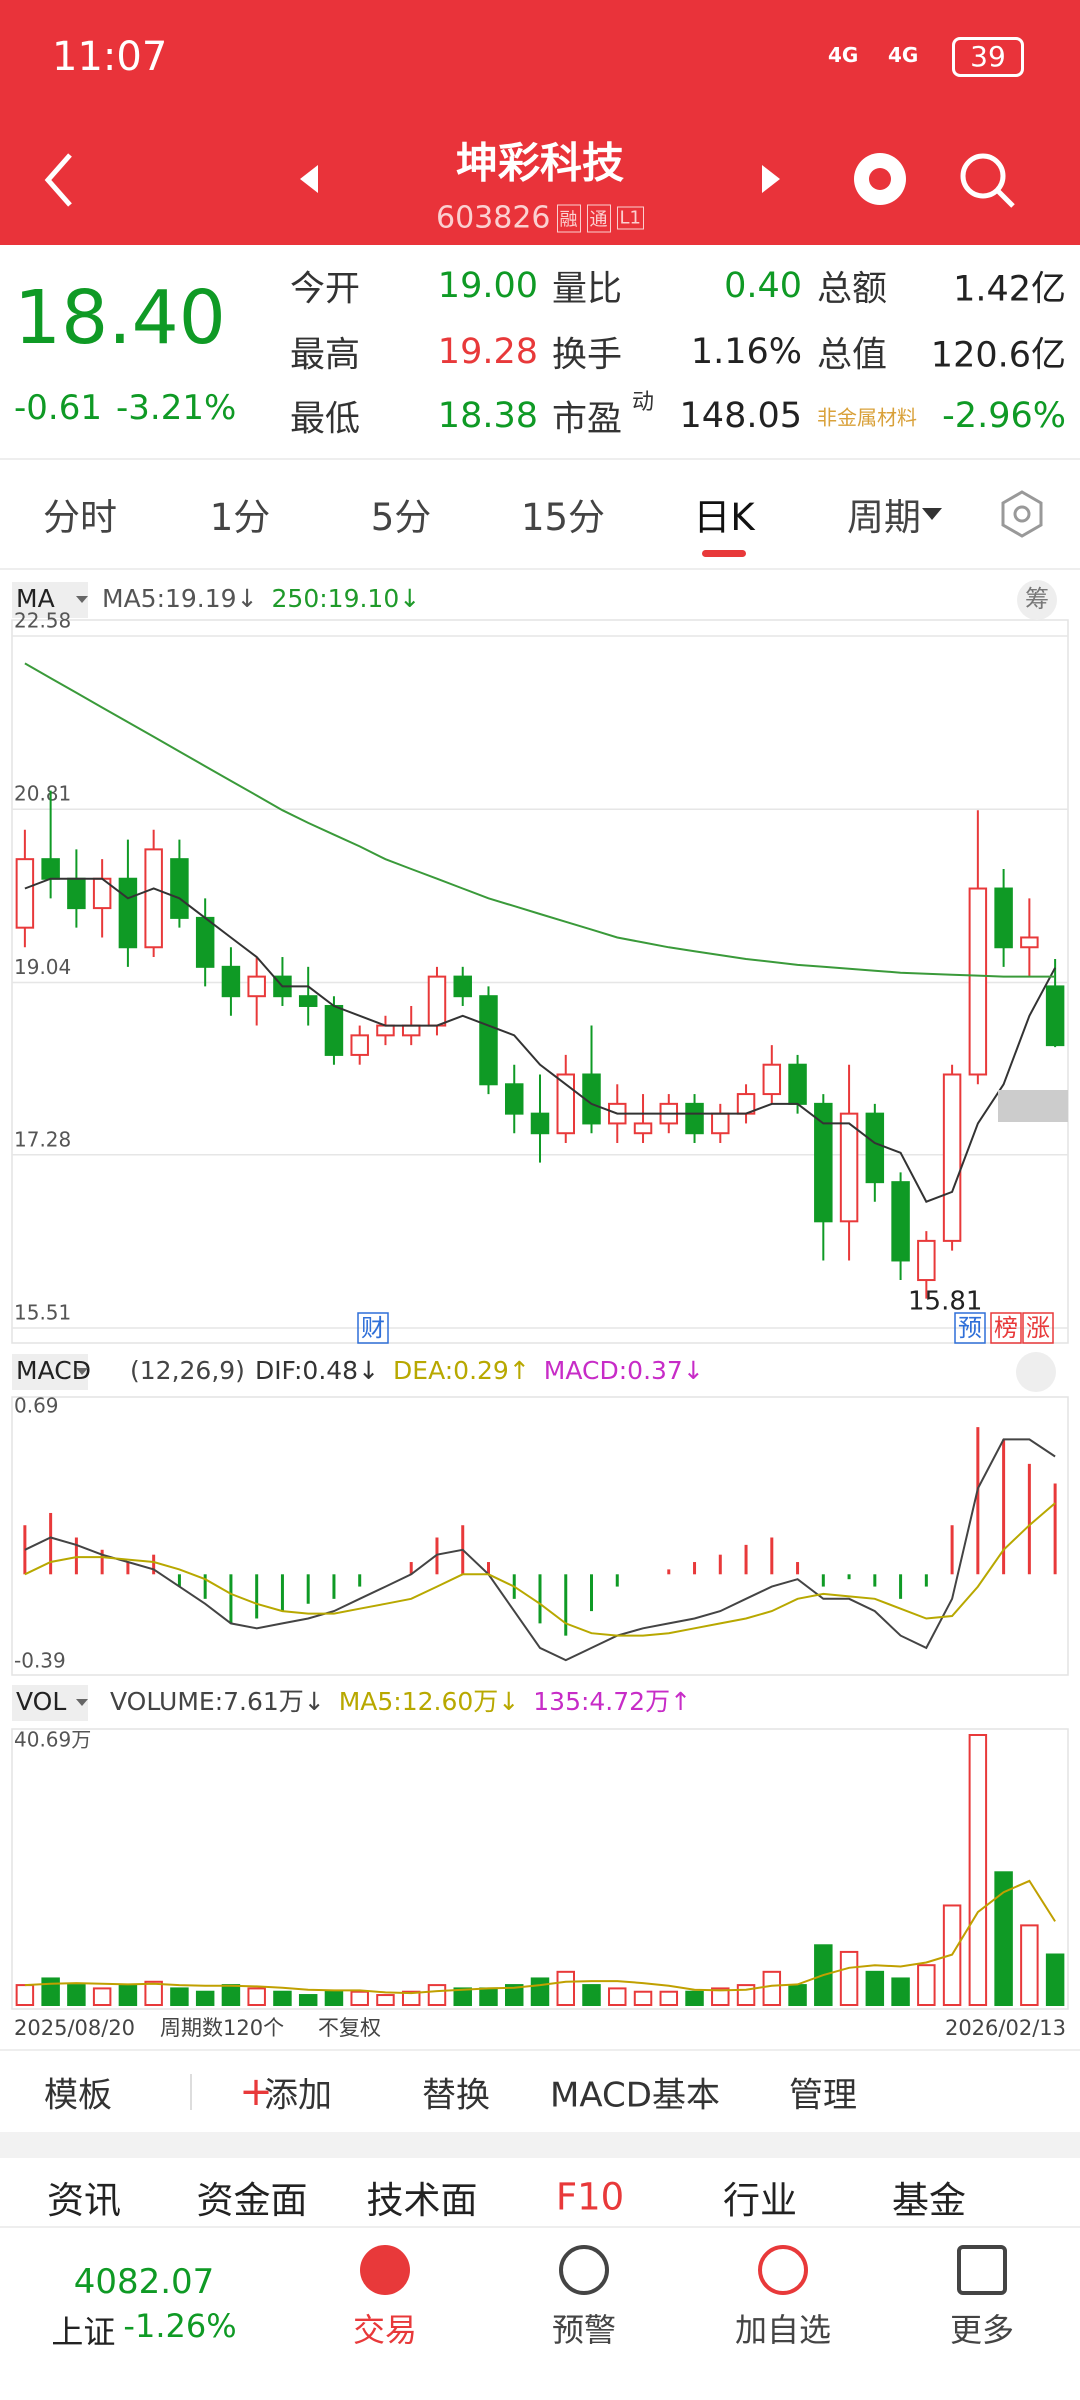 This screenshot has width=1080, height=2400. I want to click on event-marker-box, so click(1038, 1328).